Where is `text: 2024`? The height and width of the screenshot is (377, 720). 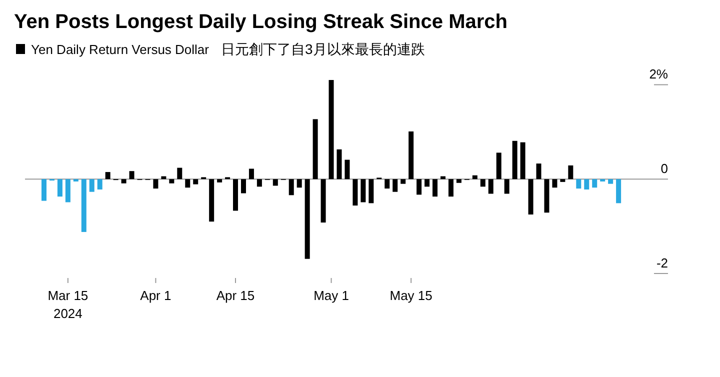 text: 2024 is located at coordinates (67, 313).